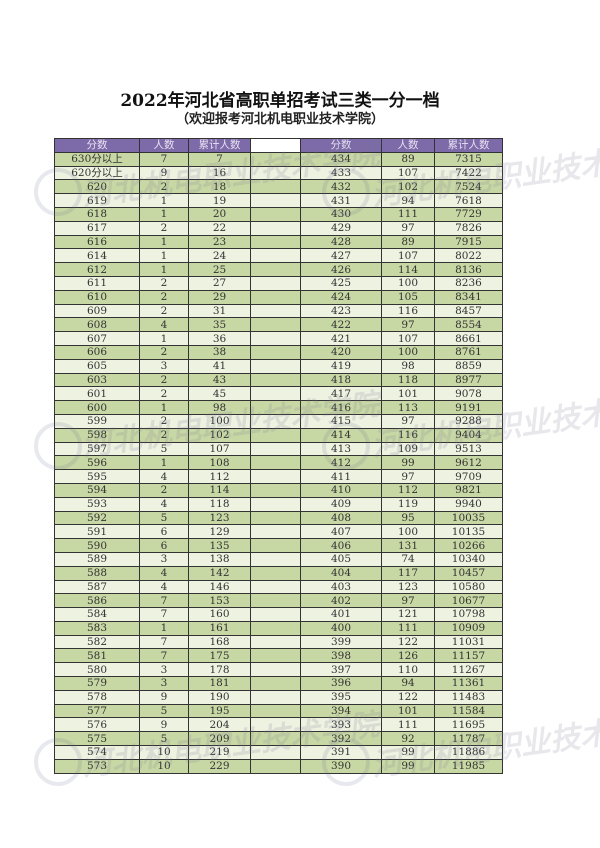 This screenshot has height=848, width=600. What do you see at coordinates (97, 311) in the screenshot?
I see `left-score-cell: 609` at bounding box center [97, 311].